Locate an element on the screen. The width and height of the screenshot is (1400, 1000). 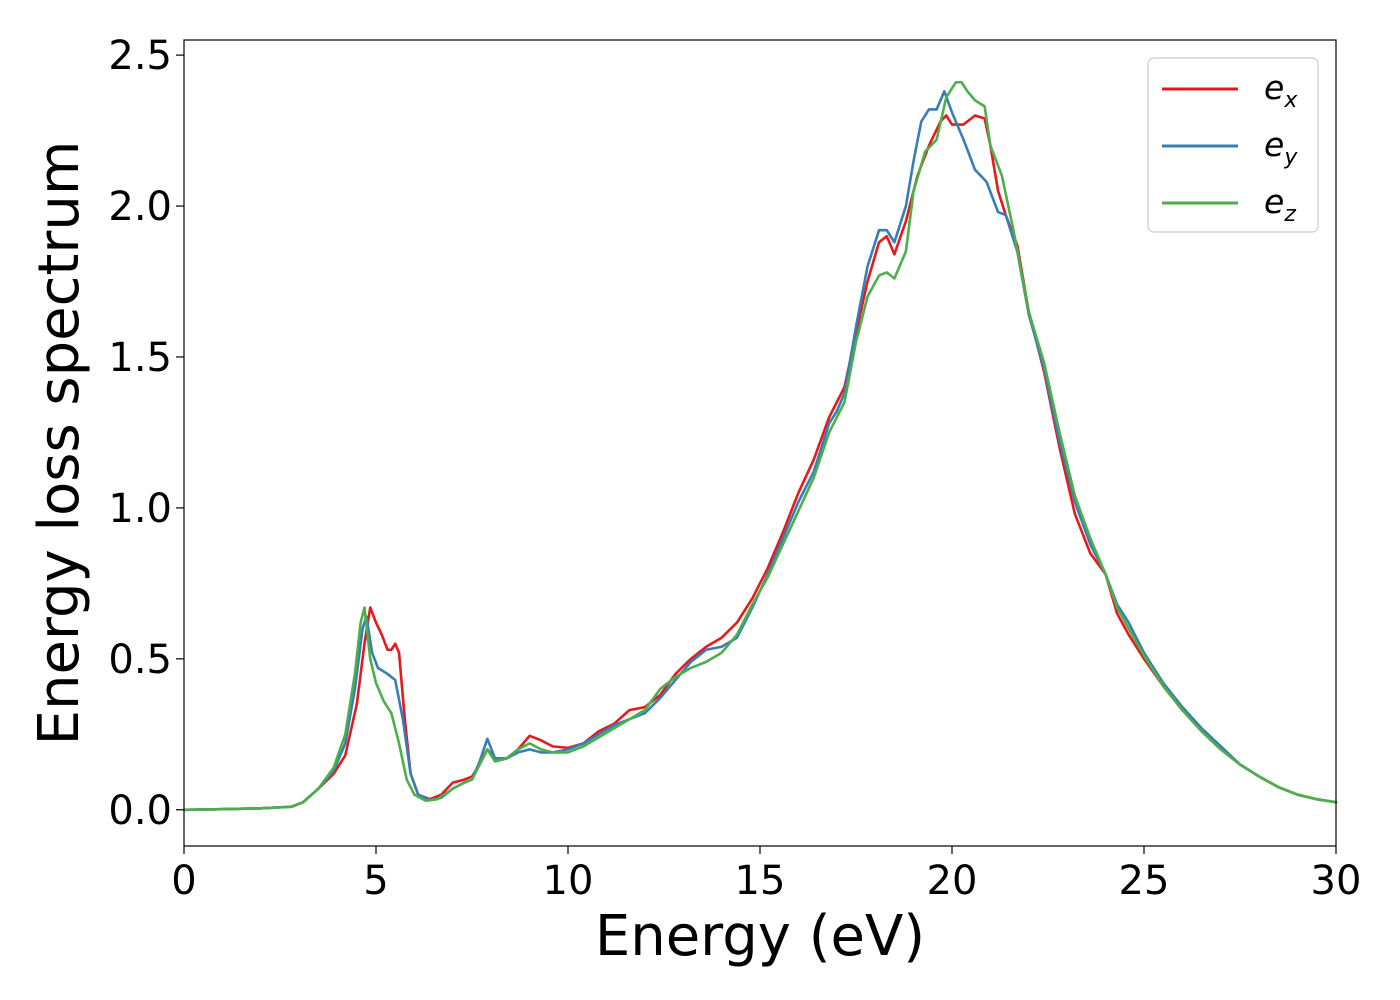
x-tick-label: 0 is located at coordinates (183, 881).